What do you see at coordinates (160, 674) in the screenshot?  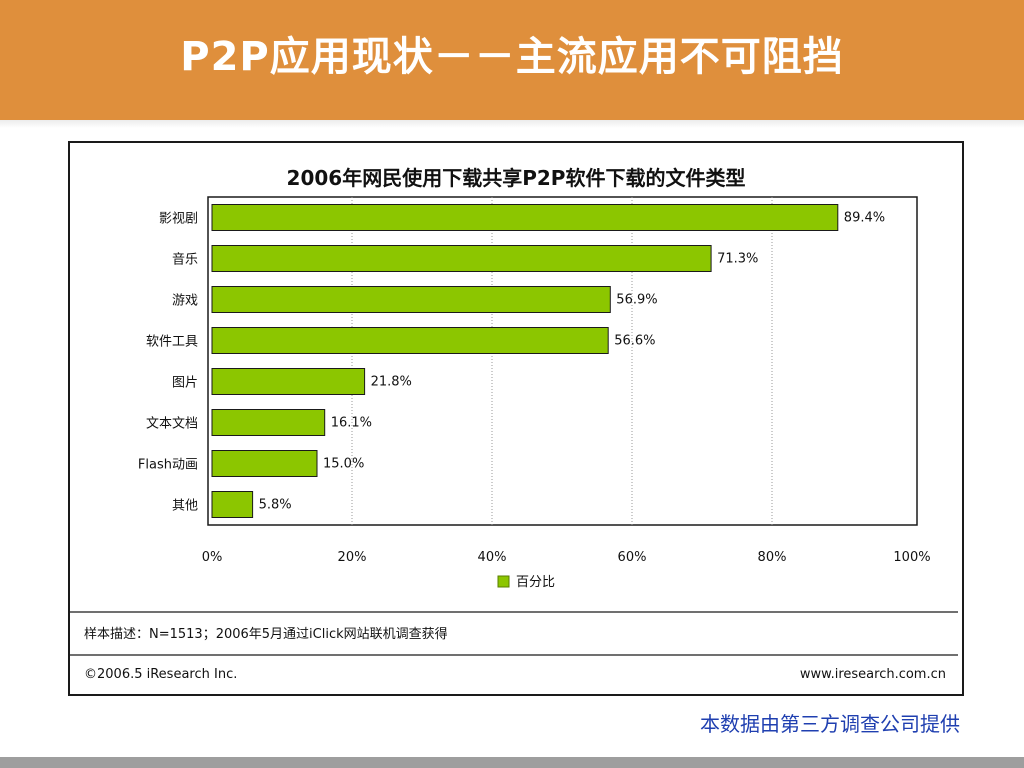 I see `copyright: ©2006.5 iResearch Inc.` at bounding box center [160, 674].